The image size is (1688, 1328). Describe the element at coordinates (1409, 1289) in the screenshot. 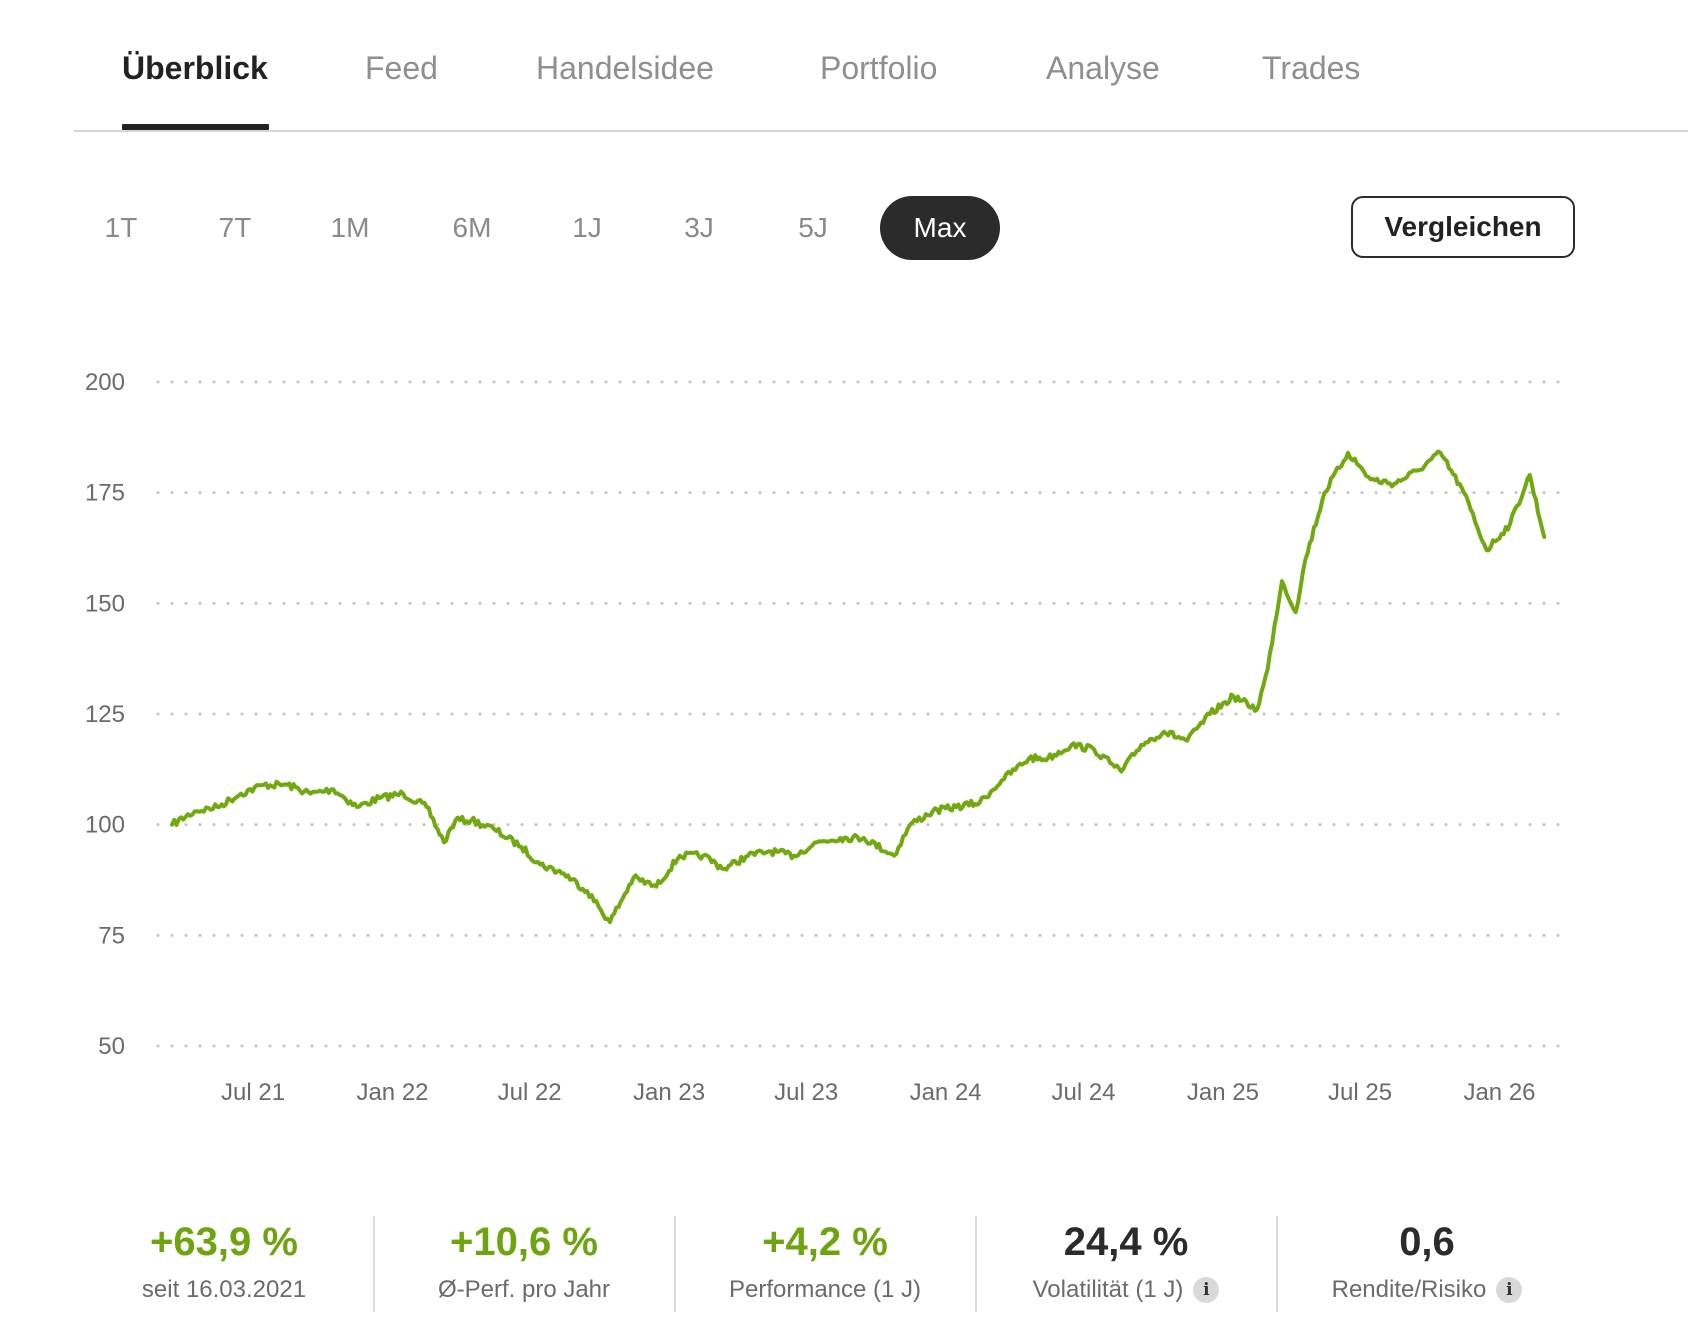

I see `stat-label: Rendite/Risiko` at that location.